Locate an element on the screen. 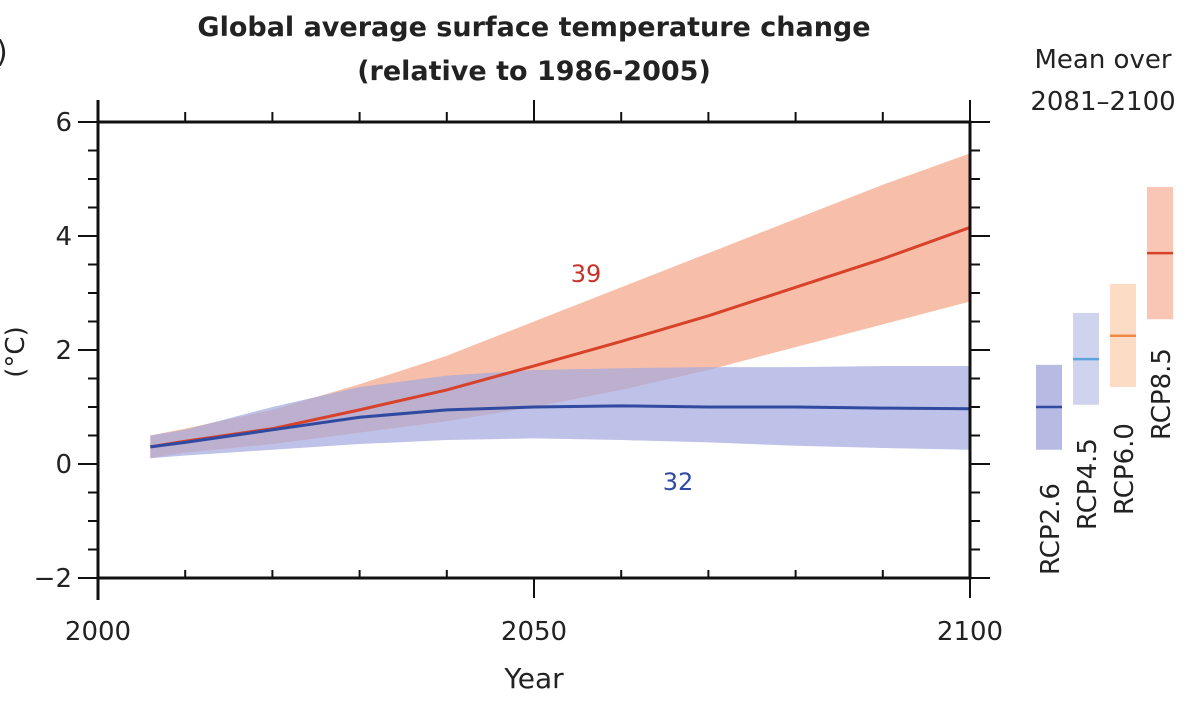 The image size is (1200, 723). scenario-label-rcp26: RCP2.6 is located at coordinates (1051, 529).